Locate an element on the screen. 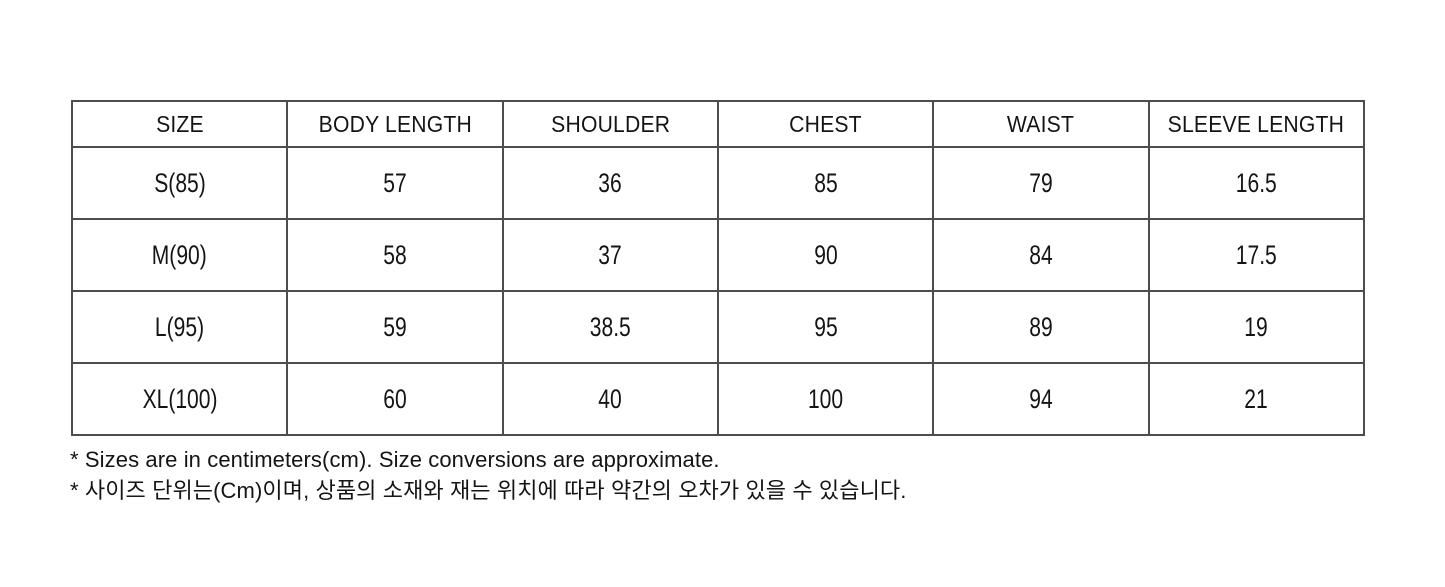  cell-chest: 90 is located at coordinates (825, 255).